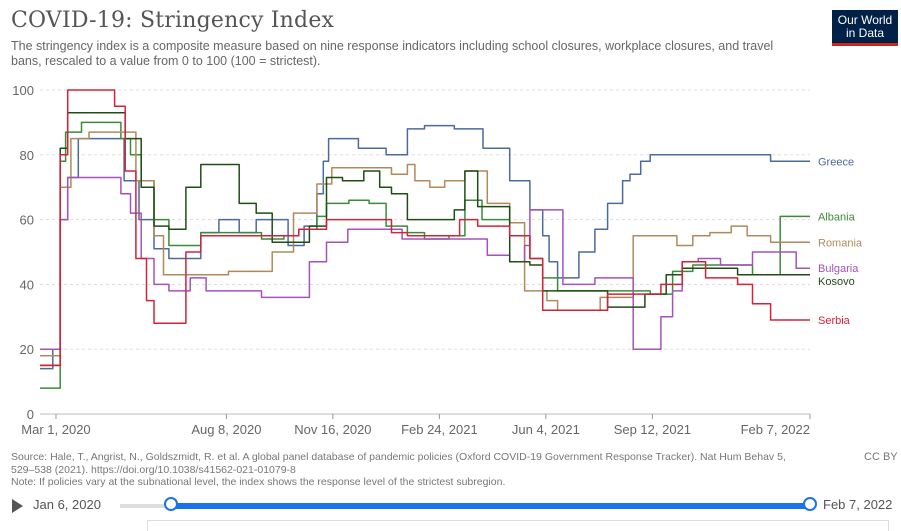  I want to click on y-tick-label: 0, so click(30, 414).